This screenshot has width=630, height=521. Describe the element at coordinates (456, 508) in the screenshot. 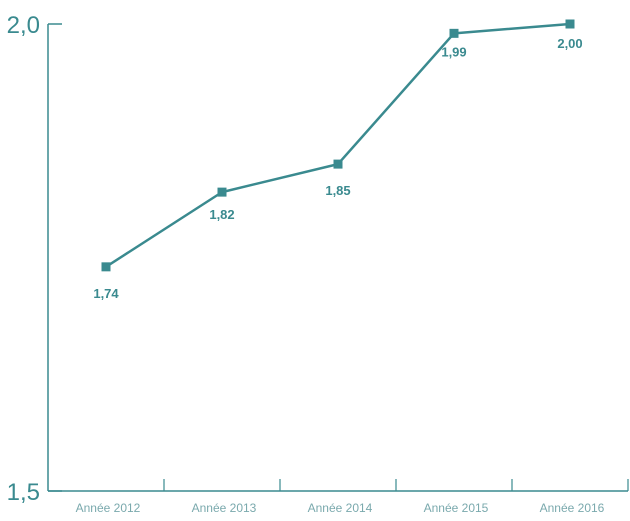

I see `x-tick-label: Année 2015` at that location.